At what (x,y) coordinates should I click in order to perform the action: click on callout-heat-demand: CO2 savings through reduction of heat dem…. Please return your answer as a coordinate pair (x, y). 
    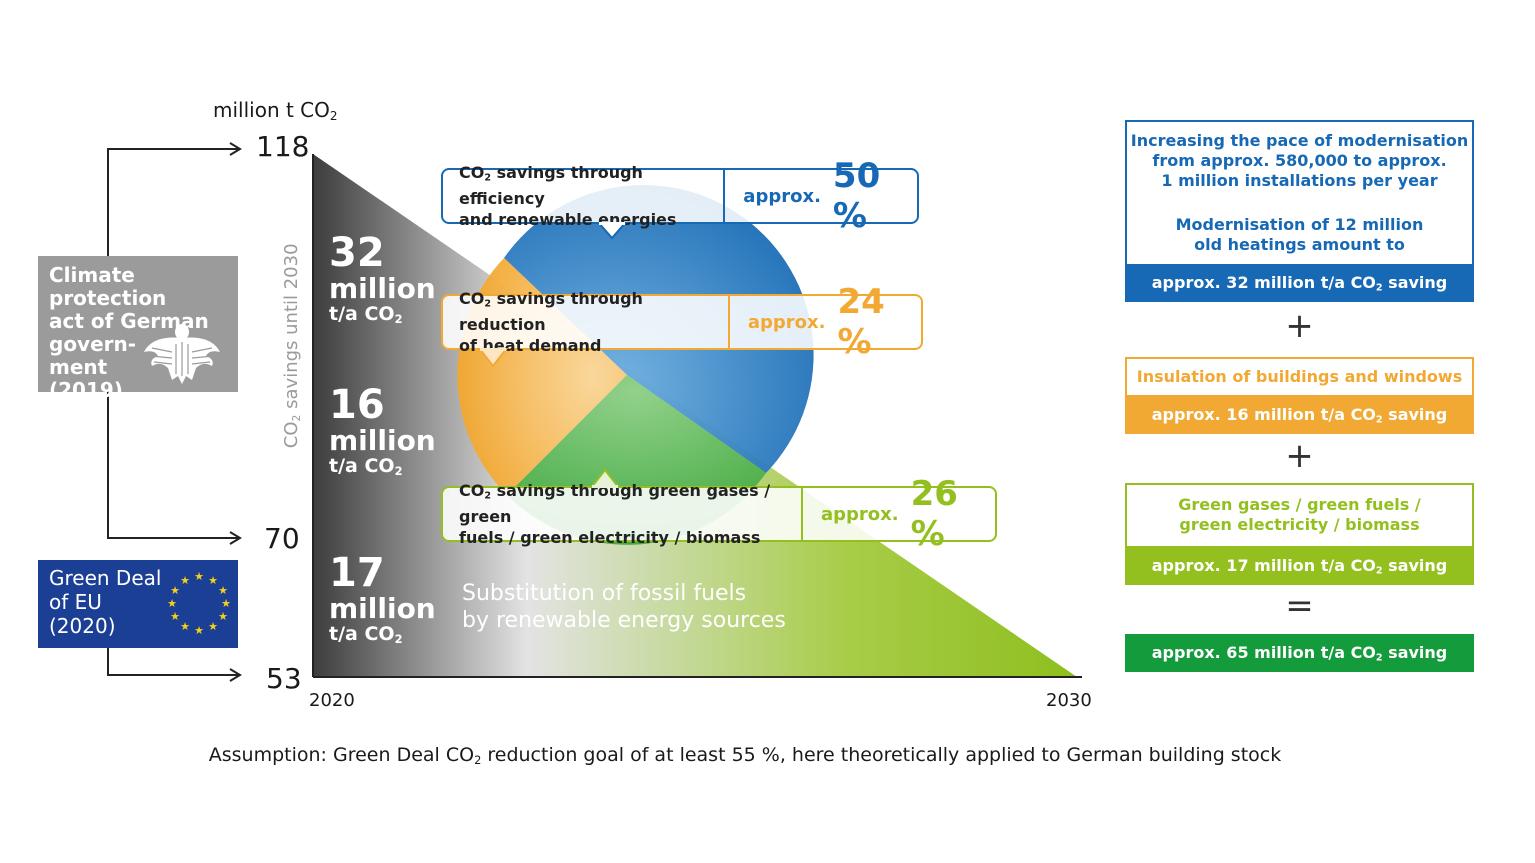
    Looking at the image, I should click on (682, 322).